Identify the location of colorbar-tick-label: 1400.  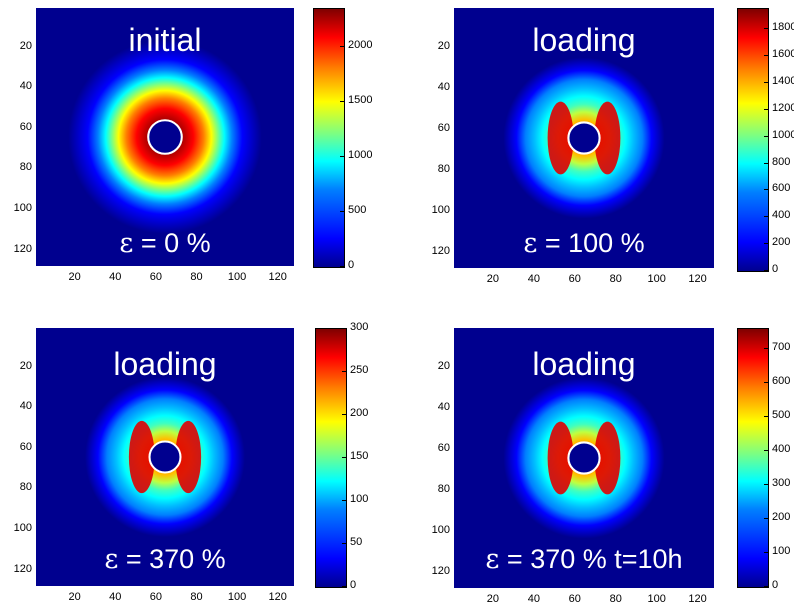
(783, 80).